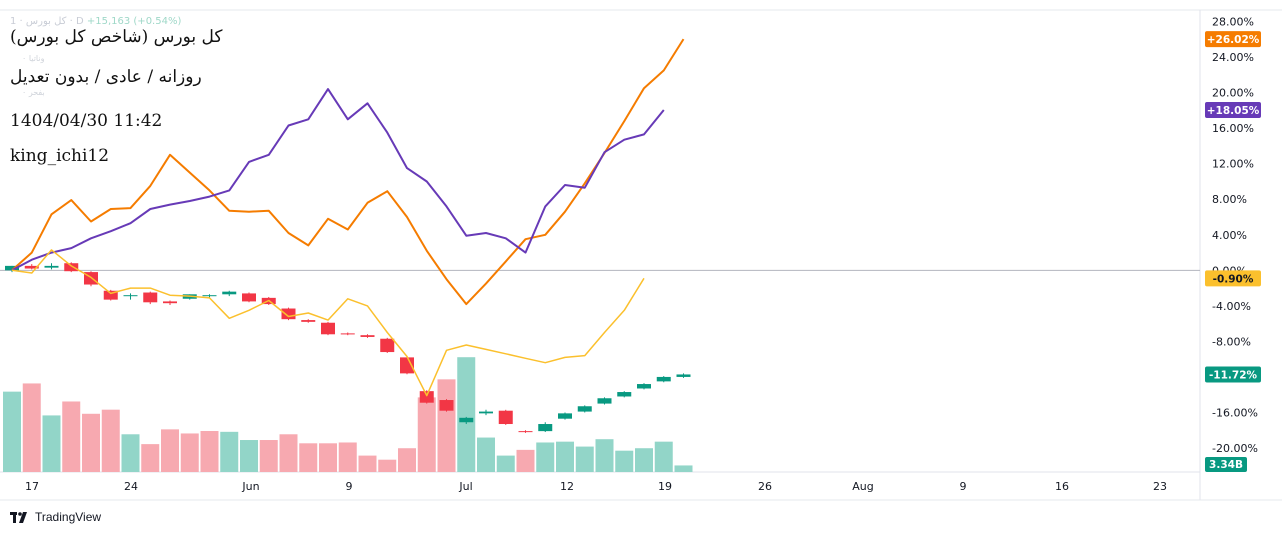  What do you see at coordinates (1235, 412) in the screenshot?
I see `y-tick-label: -16.00%` at bounding box center [1235, 412].